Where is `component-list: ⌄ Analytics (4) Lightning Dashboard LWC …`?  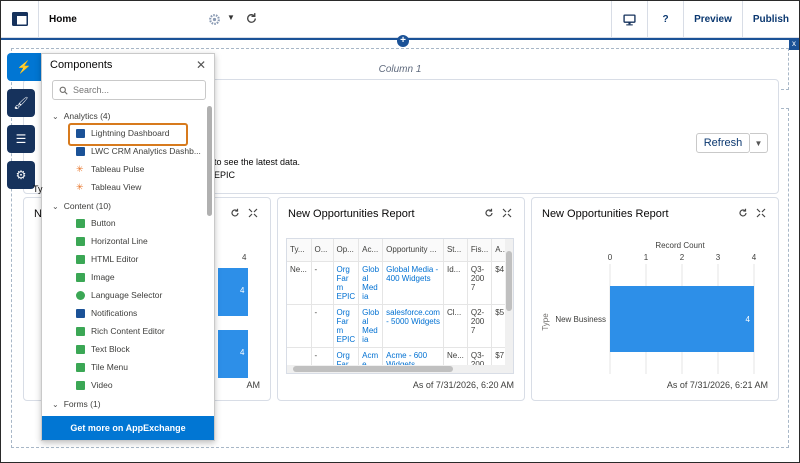
component-list: ⌄ Analytics (4) Lightning Dashboard LWC … is located at coordinates (125, 261).